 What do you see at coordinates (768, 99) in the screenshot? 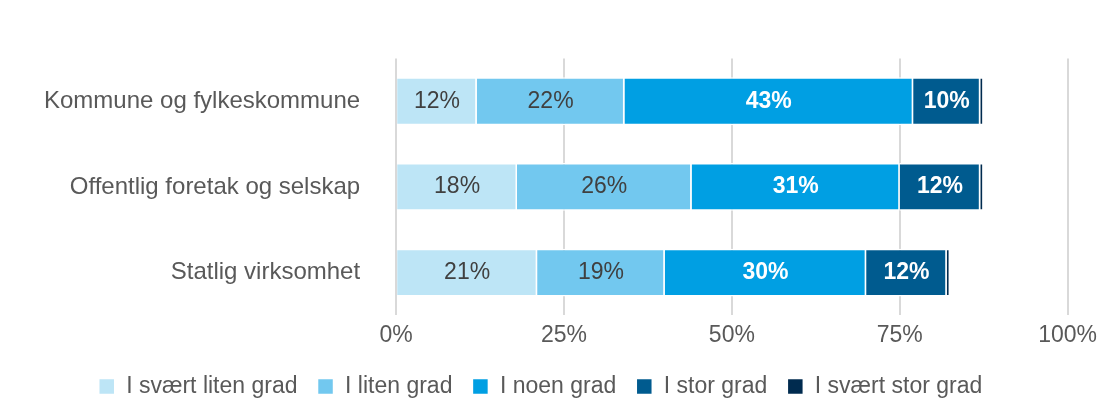
I see `data-label: 43%` at bounding box center [768, 99].